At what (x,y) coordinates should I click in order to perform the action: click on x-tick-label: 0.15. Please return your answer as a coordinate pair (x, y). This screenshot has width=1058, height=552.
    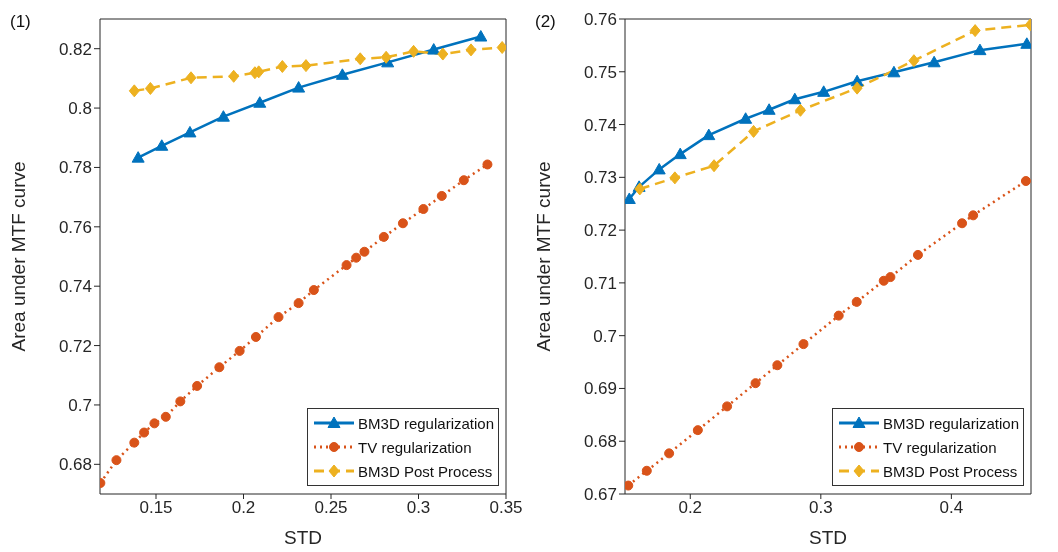
    Looking at the image, I should click on (156, 508).